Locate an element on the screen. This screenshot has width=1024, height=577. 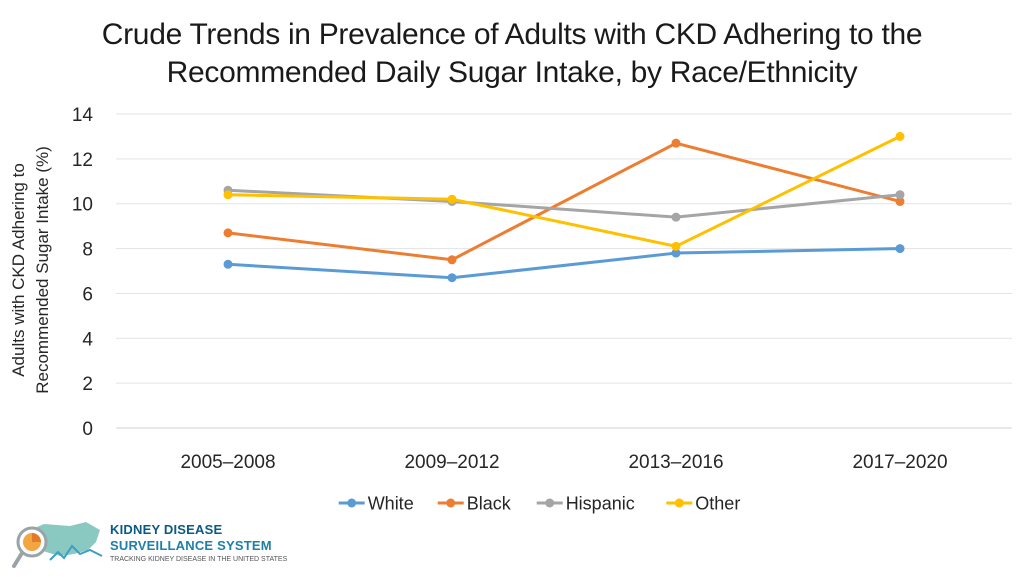
legend-item-white: White is located at coordinates (376, 504).